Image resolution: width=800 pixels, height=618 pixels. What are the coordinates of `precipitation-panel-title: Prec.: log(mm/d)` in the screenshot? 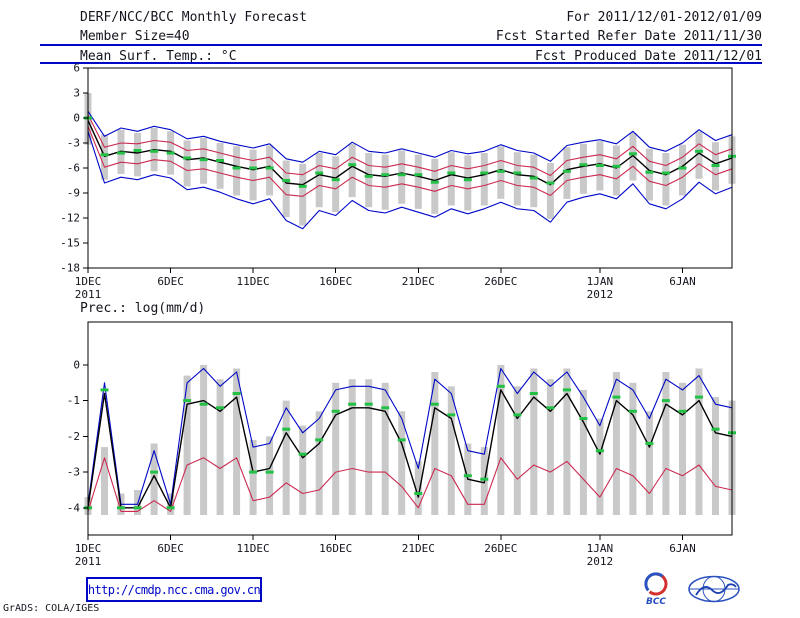 It's located at (143, 308).